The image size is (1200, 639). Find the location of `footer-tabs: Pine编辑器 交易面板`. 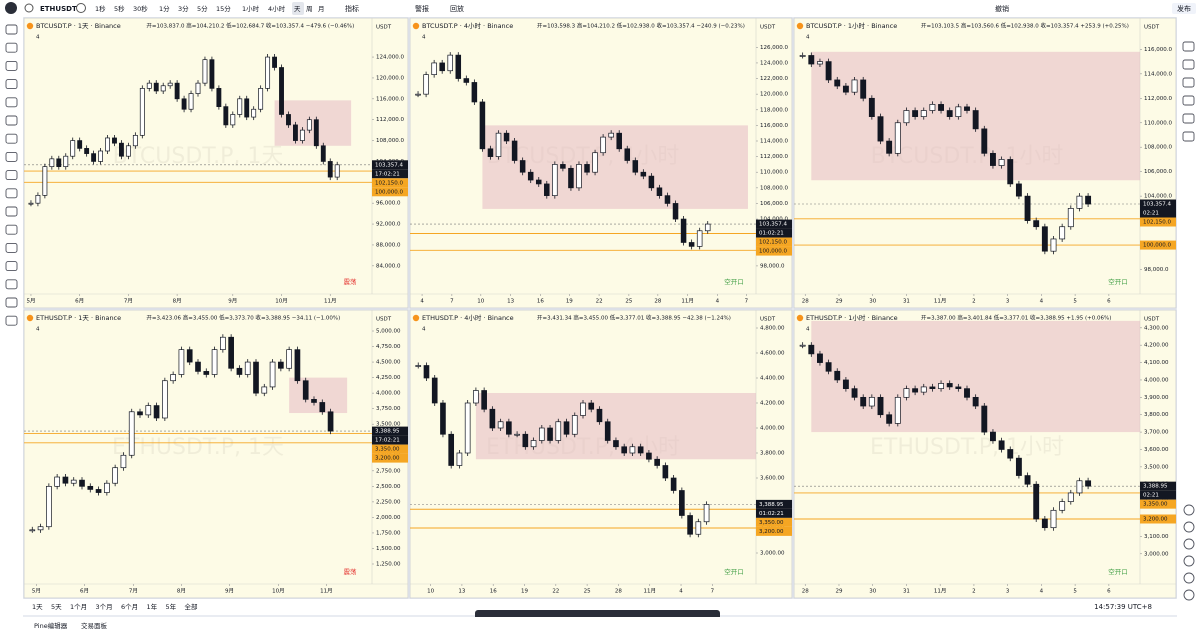

footer-tabs: Pine编辑器 交易面板 is located at coordinates (71, 625).